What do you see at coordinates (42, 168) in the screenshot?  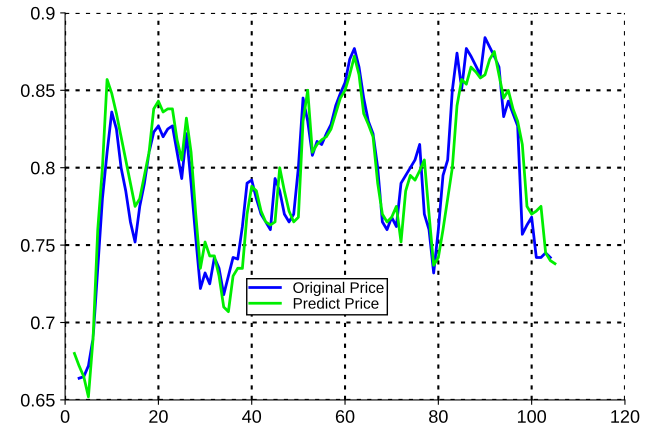 I see `y-tick-label: 0.8` at bounding box center [42, 168].